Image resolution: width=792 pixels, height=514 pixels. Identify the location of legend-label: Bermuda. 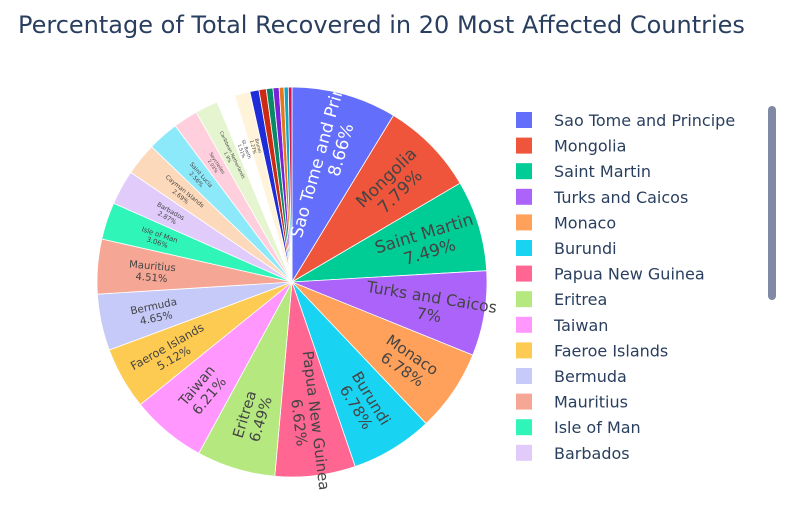
(590, 376).